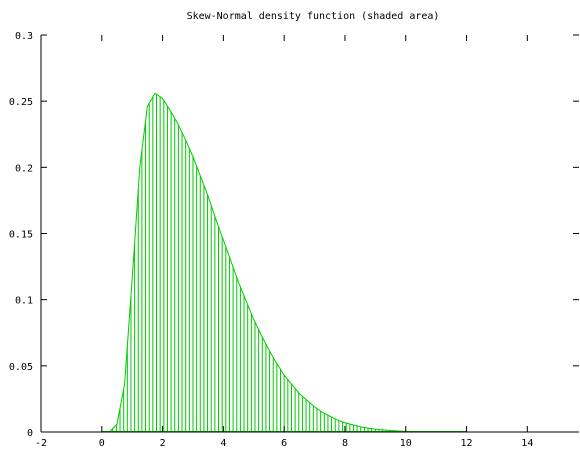 This screenshot has height=451, width=580. I want to click on y-tick-label: 0.2, so click(24, 168).